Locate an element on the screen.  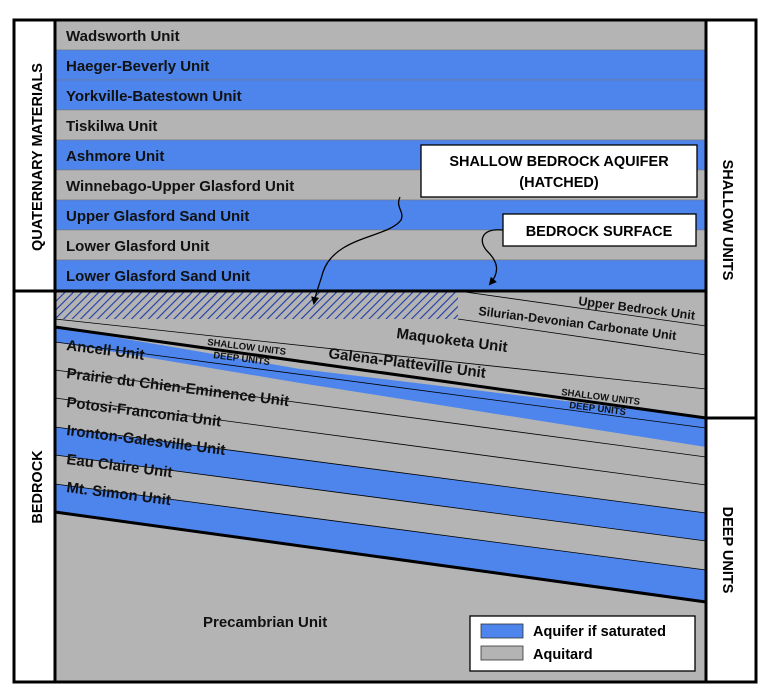
quaternary-side-label: QUATERNARY MATERIALS is located at coordinates (38, 157).